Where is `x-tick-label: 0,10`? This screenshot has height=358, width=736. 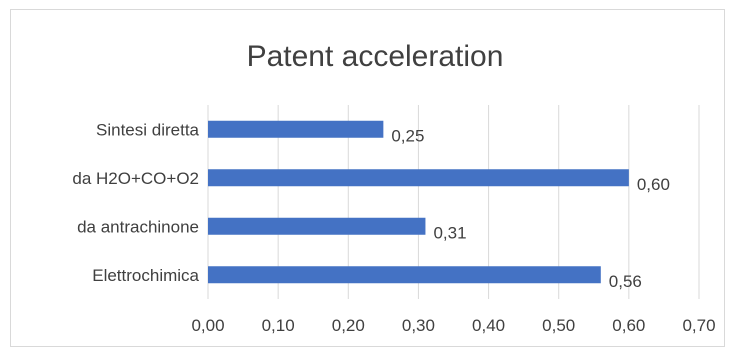 x-tick-label: 0,10 is located at coordinates (278, 325).